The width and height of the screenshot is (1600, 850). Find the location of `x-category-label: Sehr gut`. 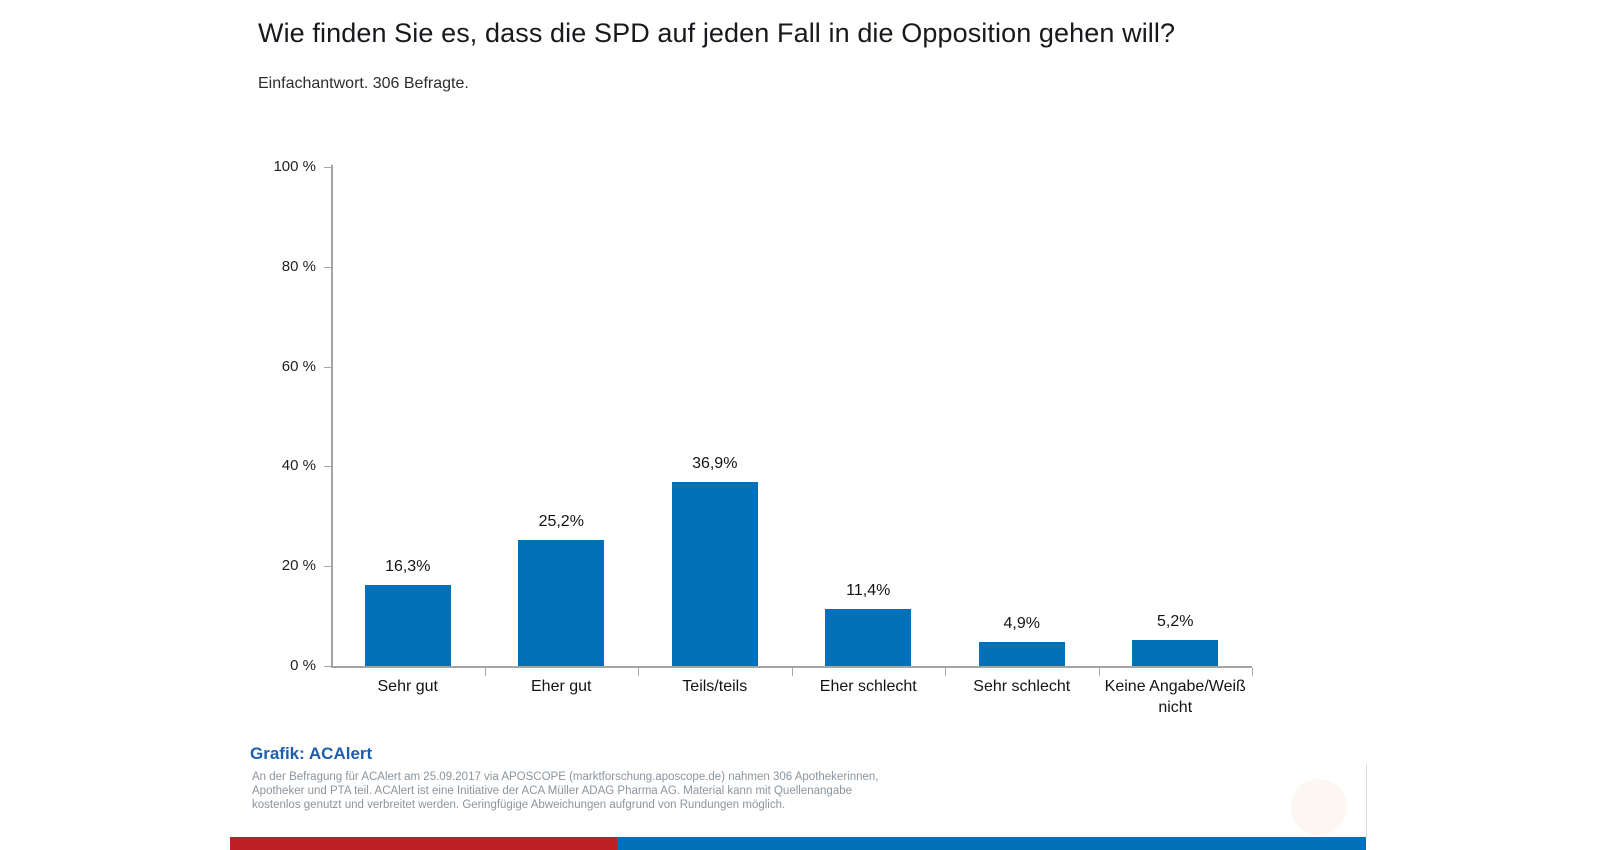

x-category-label: Sehr gut is located at coordinates (407, 686).